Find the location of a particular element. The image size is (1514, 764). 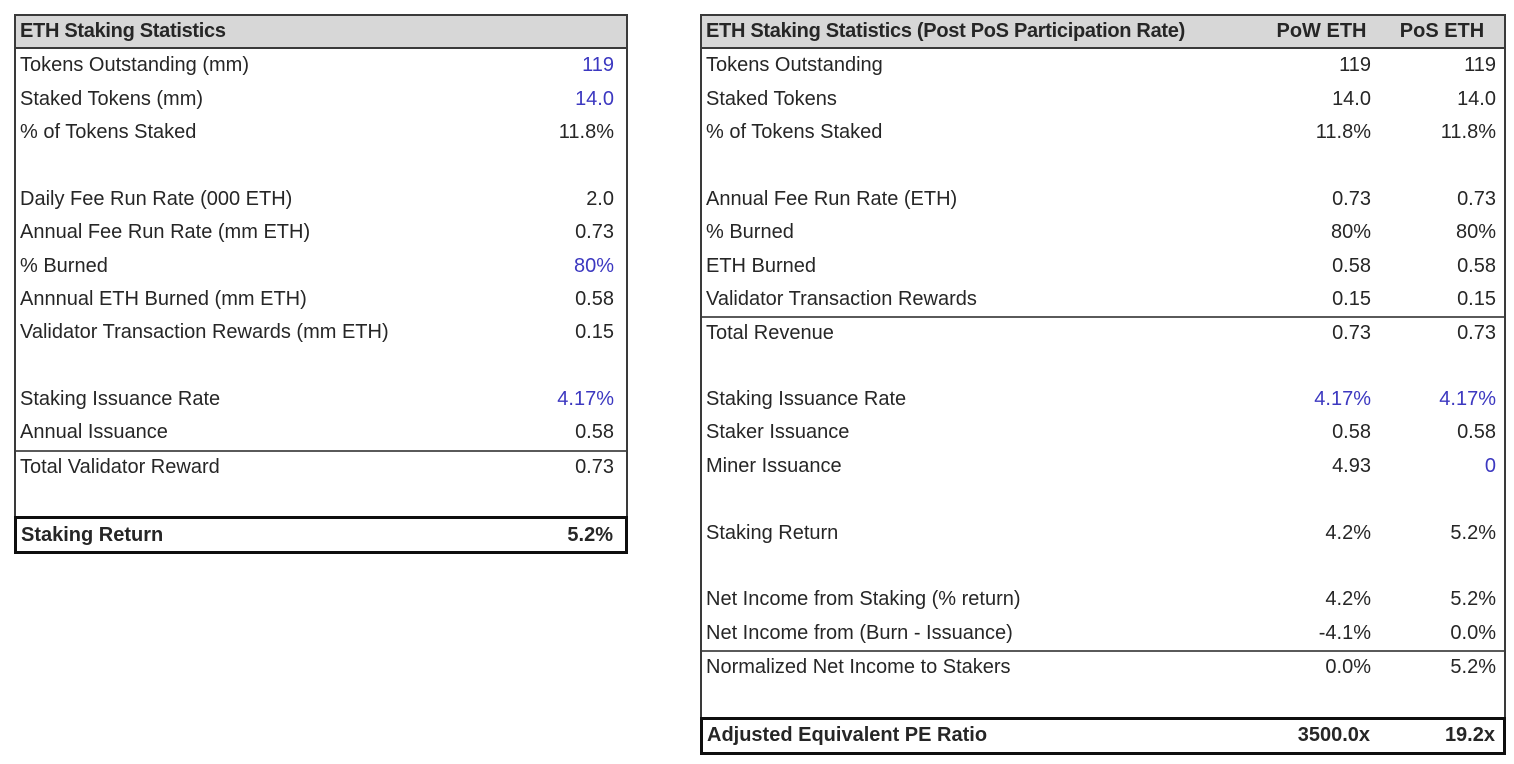

row-label: Net Income from (Burn - Issuance) is located at coordinates (859, 632).